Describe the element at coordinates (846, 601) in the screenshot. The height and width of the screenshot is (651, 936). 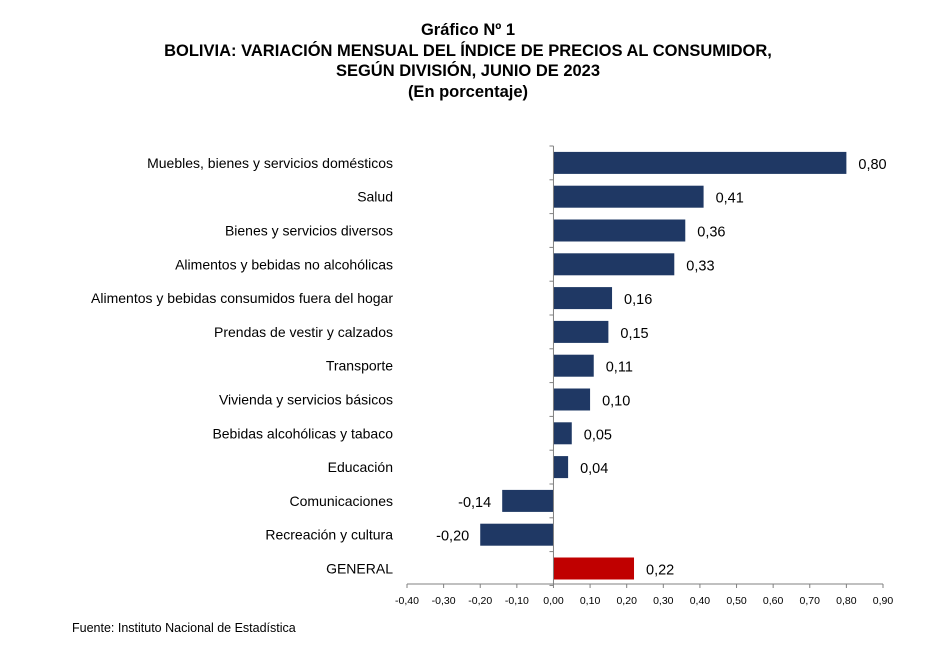
I see `tick-label: 0,80` at that location.